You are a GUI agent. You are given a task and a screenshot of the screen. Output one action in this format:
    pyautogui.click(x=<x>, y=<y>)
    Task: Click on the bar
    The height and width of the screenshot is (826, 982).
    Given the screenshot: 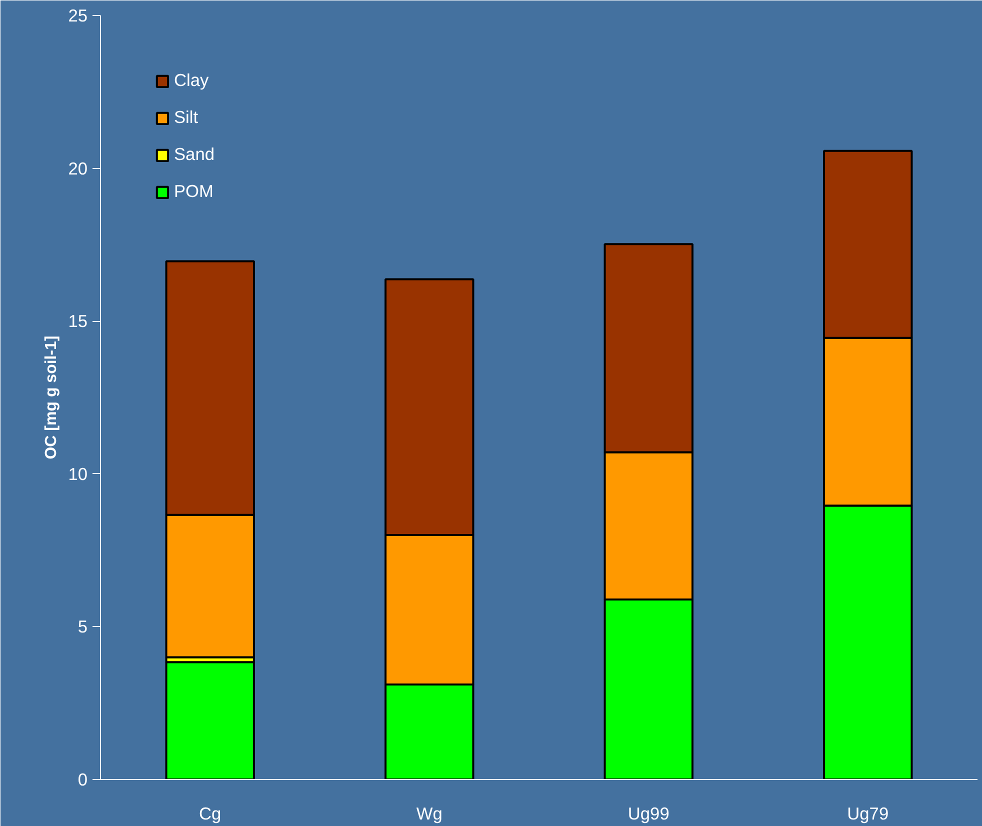 What is the action you would take?
    pyautogui.click(x=210, y=720)
    